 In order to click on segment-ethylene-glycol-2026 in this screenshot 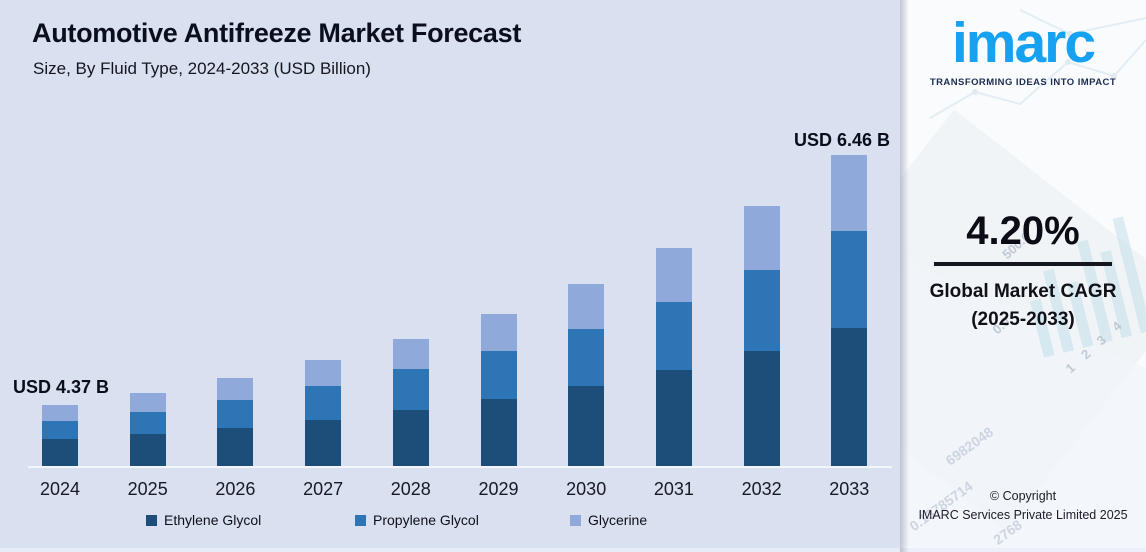, I will do `click(235, 448)`.